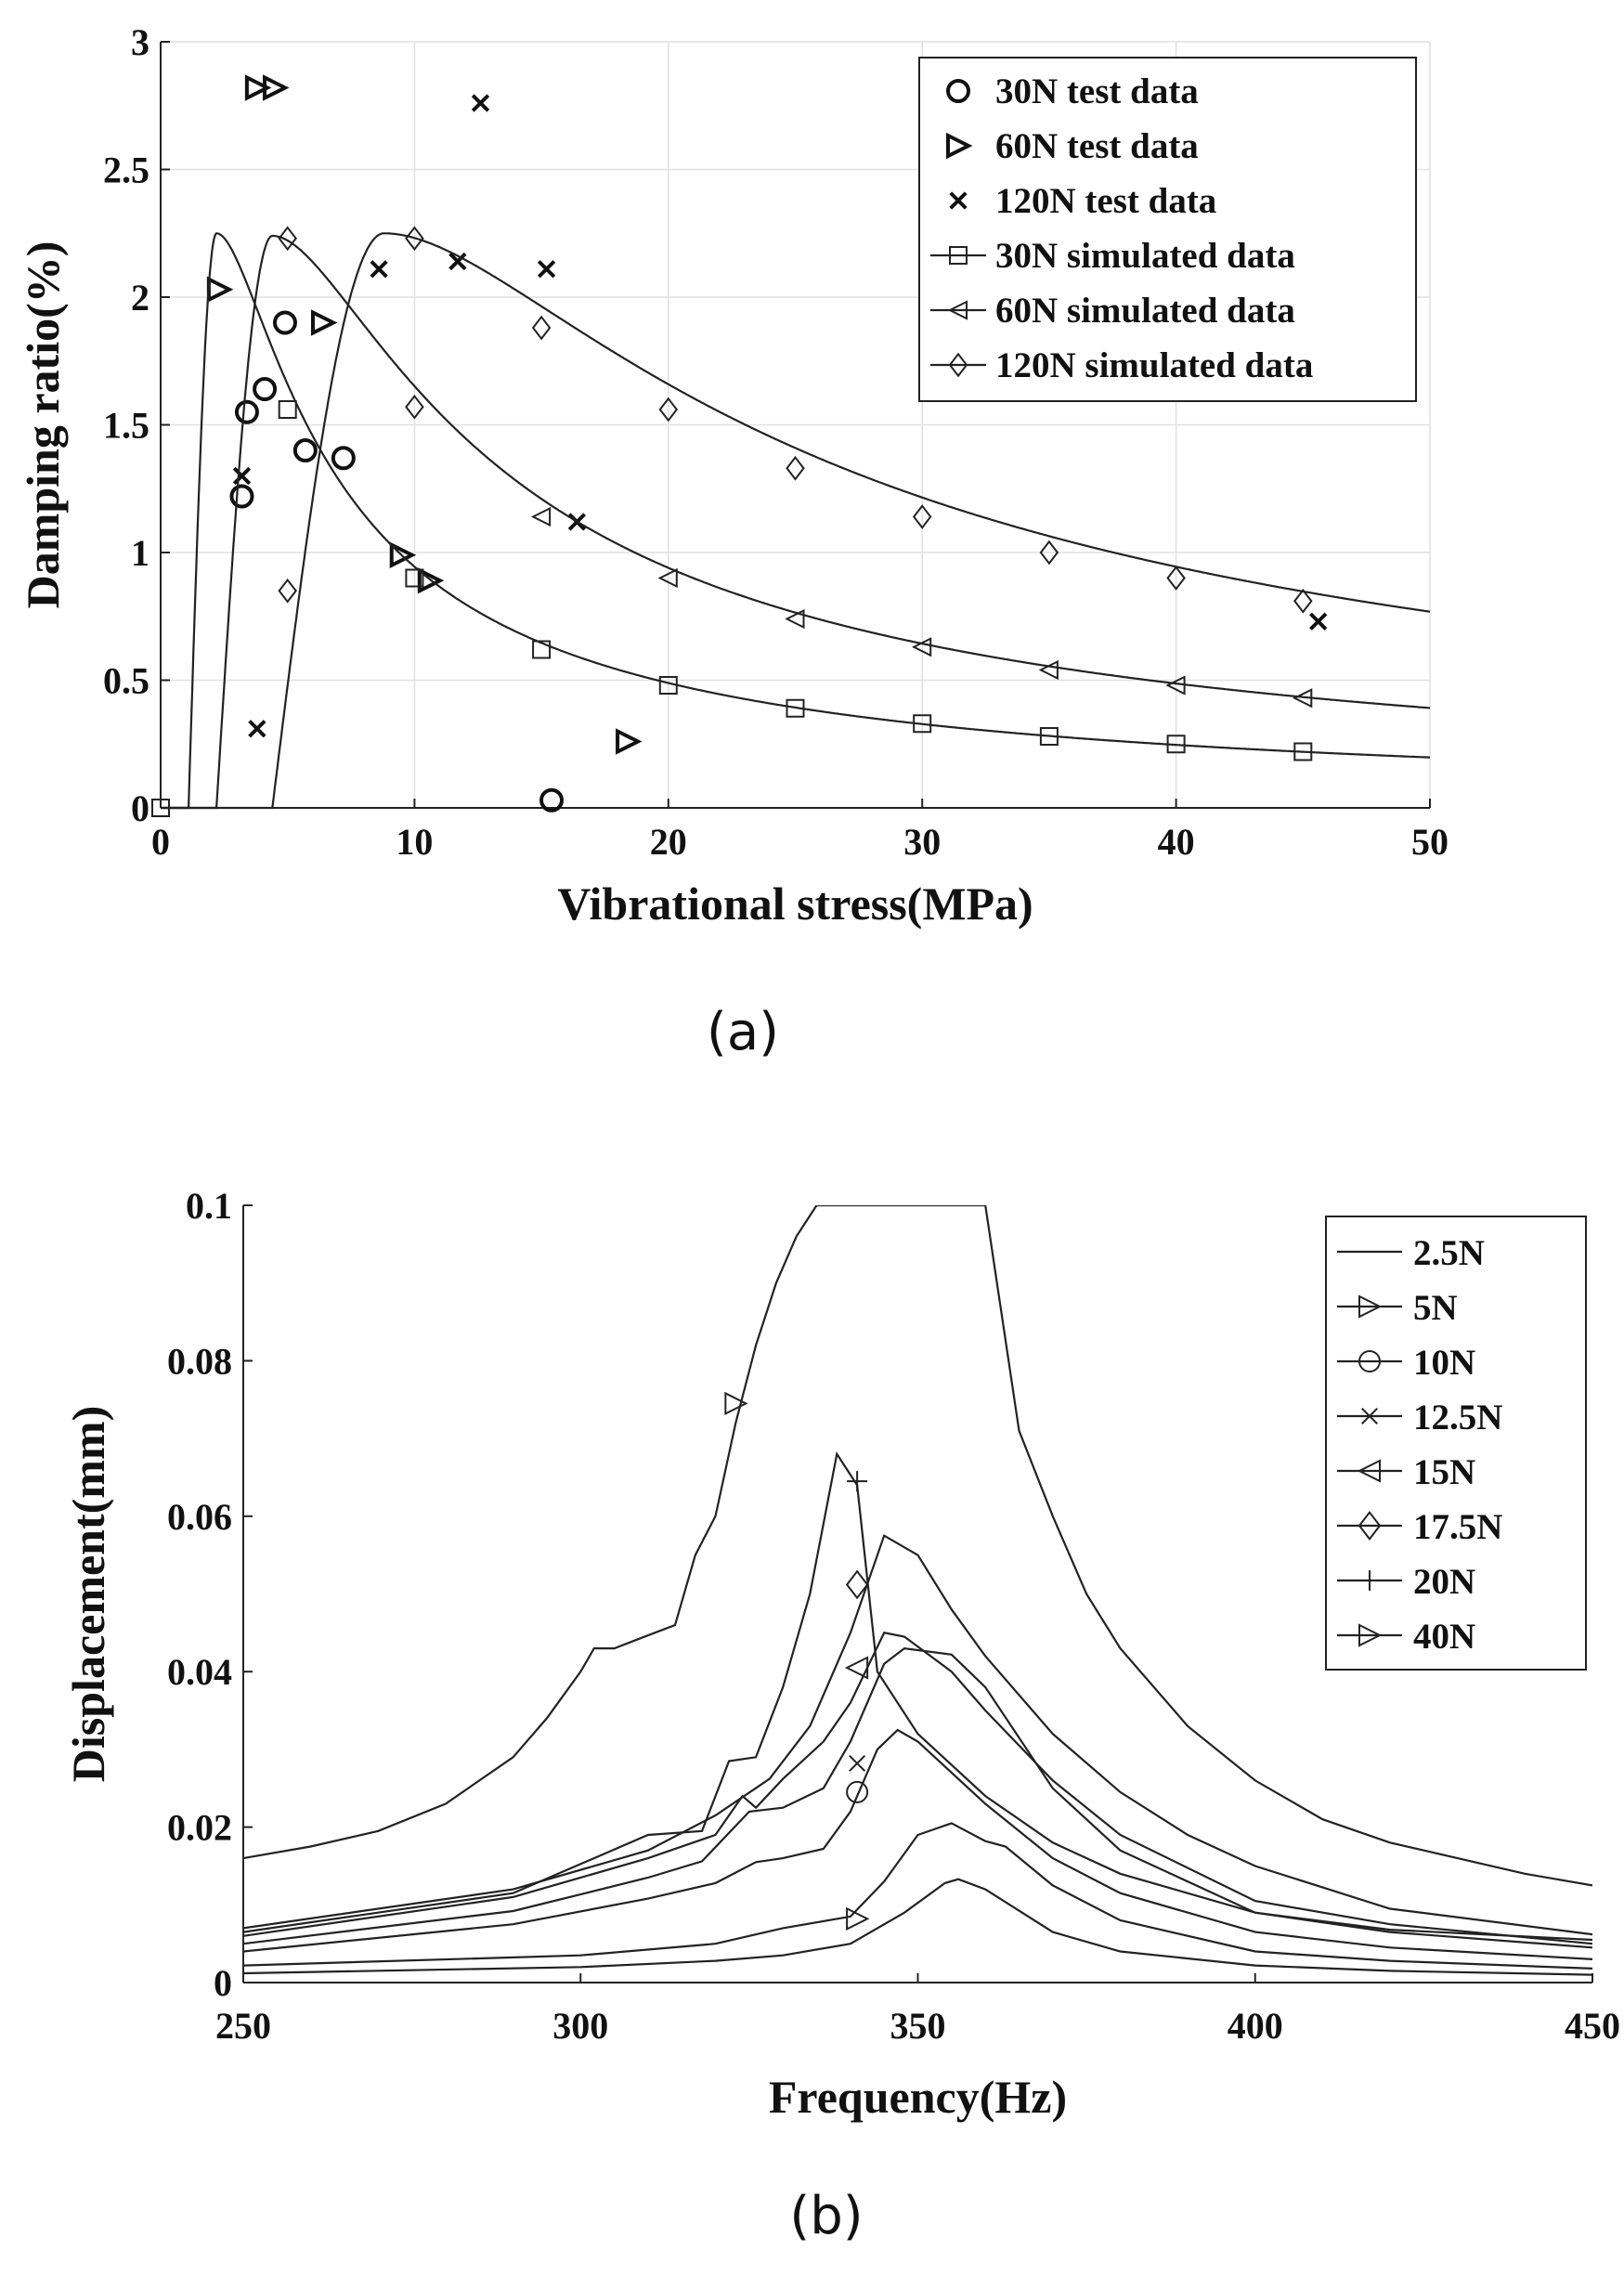 The width and height of the screenshot is (1624, 2289). Describe the element at coordinates (140, 298) in the screenshot. I see `a-ytick-2: 2` at that location.